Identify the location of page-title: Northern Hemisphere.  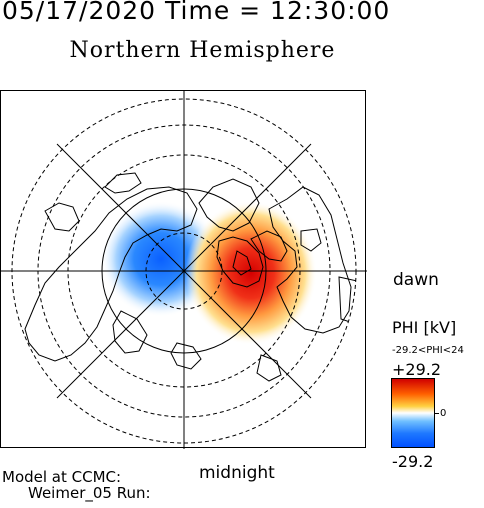
(202, 50).